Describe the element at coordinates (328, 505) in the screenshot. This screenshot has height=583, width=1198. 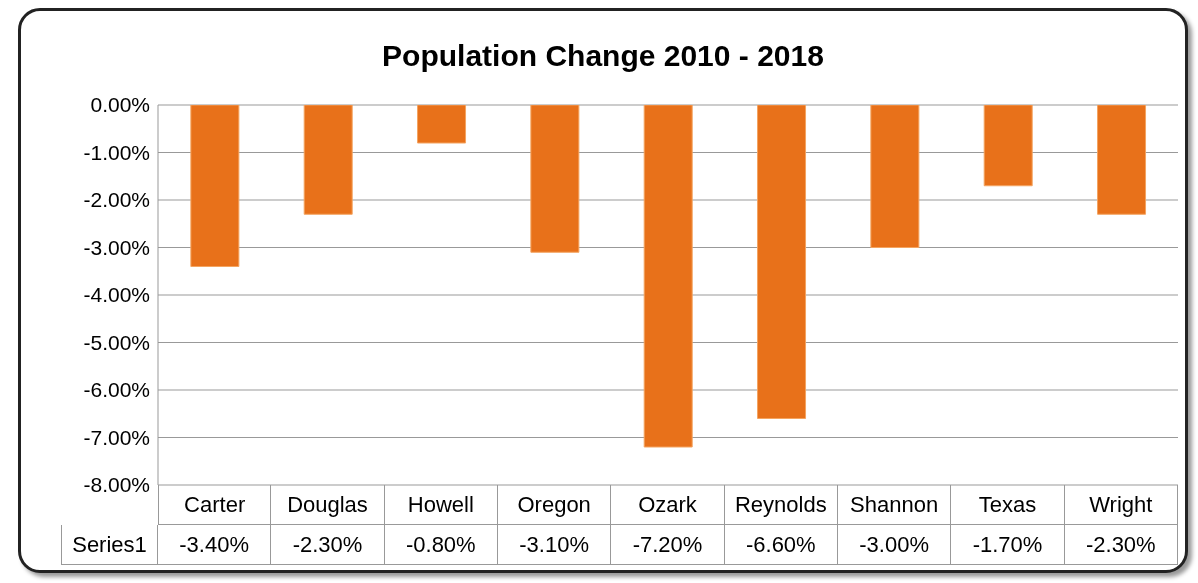
I see `x-tick-label: Douglas` at that location.